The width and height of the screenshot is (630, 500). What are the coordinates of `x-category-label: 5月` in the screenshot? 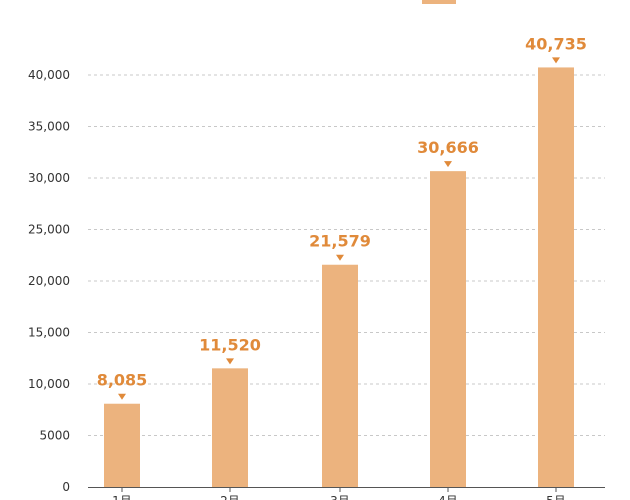 It's located at (556, 497).